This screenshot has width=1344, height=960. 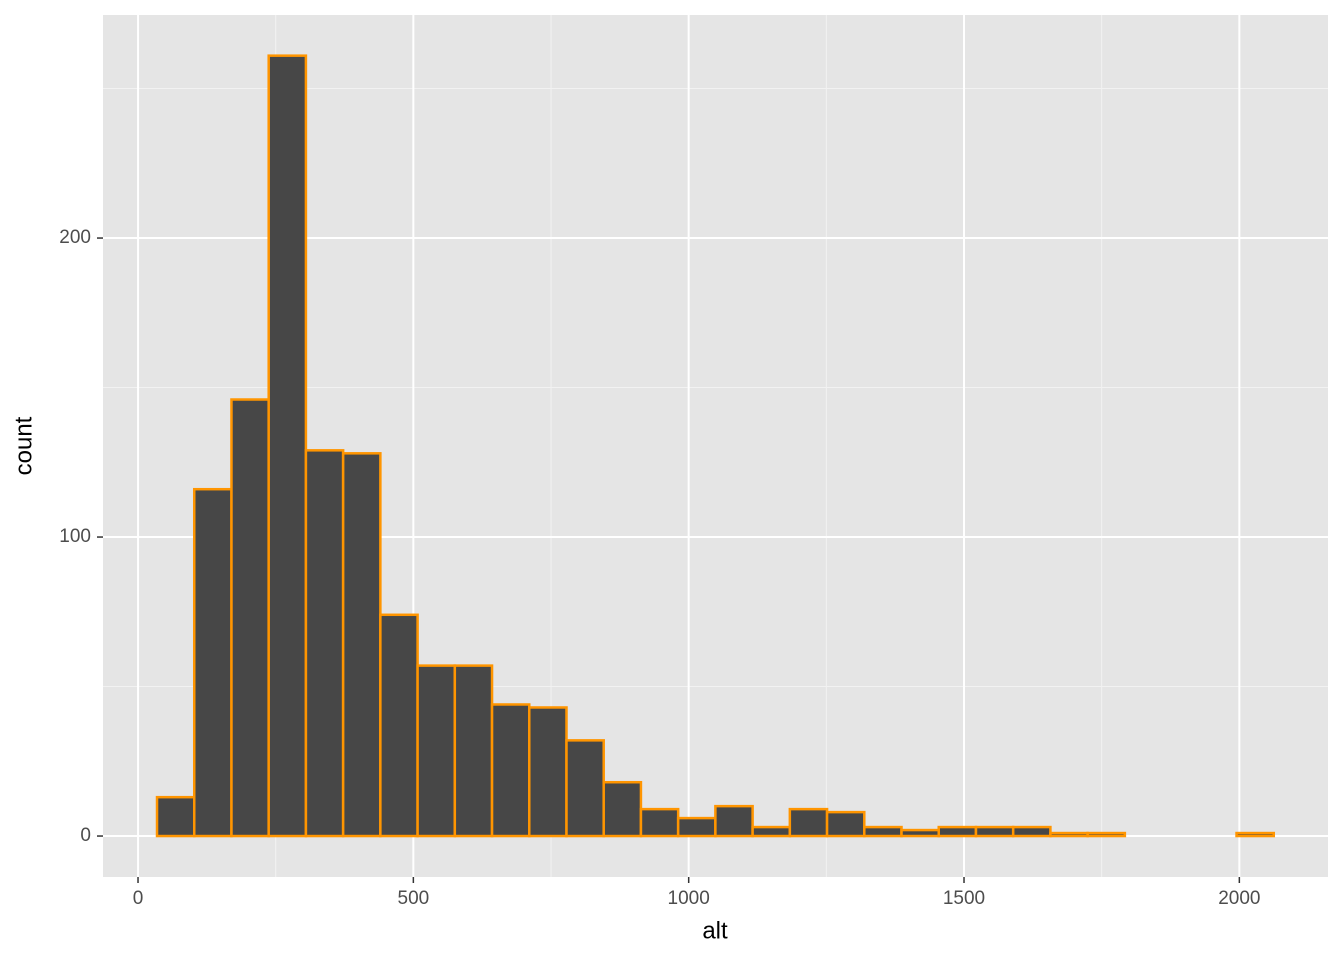 What do you see at coordinates (1239, 898) in the screenshot?
I see `x-tick-label: 2000` at bounding box center [1239, 898].